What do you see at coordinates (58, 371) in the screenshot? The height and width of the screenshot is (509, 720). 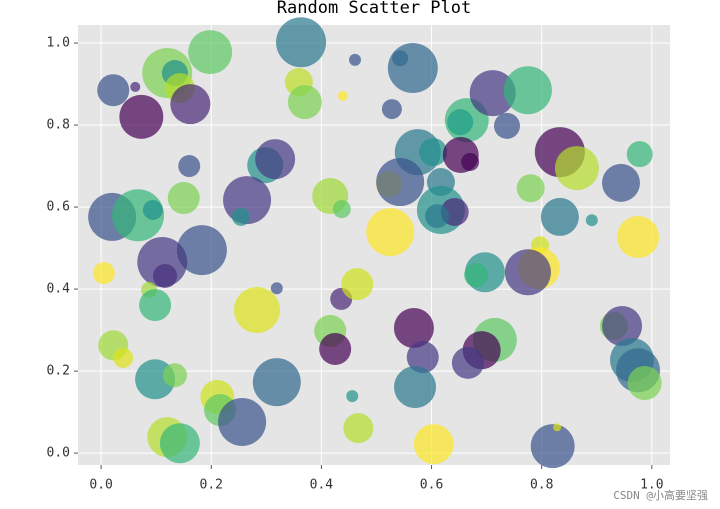 I see `y-tick-label: 0.2` at bounding box center [58, 371].